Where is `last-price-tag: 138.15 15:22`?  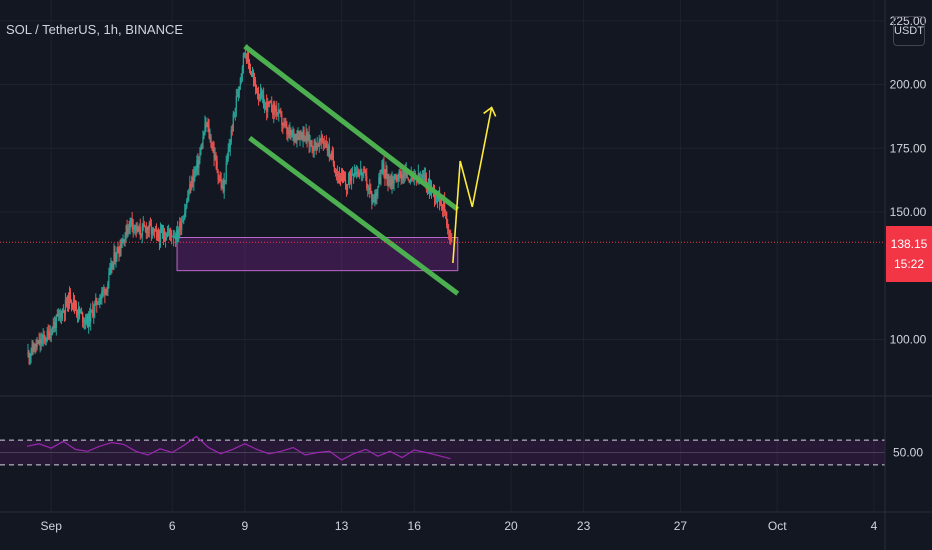 last-price-tag: 138.15 15:22 is located at coordinates (909, 254).